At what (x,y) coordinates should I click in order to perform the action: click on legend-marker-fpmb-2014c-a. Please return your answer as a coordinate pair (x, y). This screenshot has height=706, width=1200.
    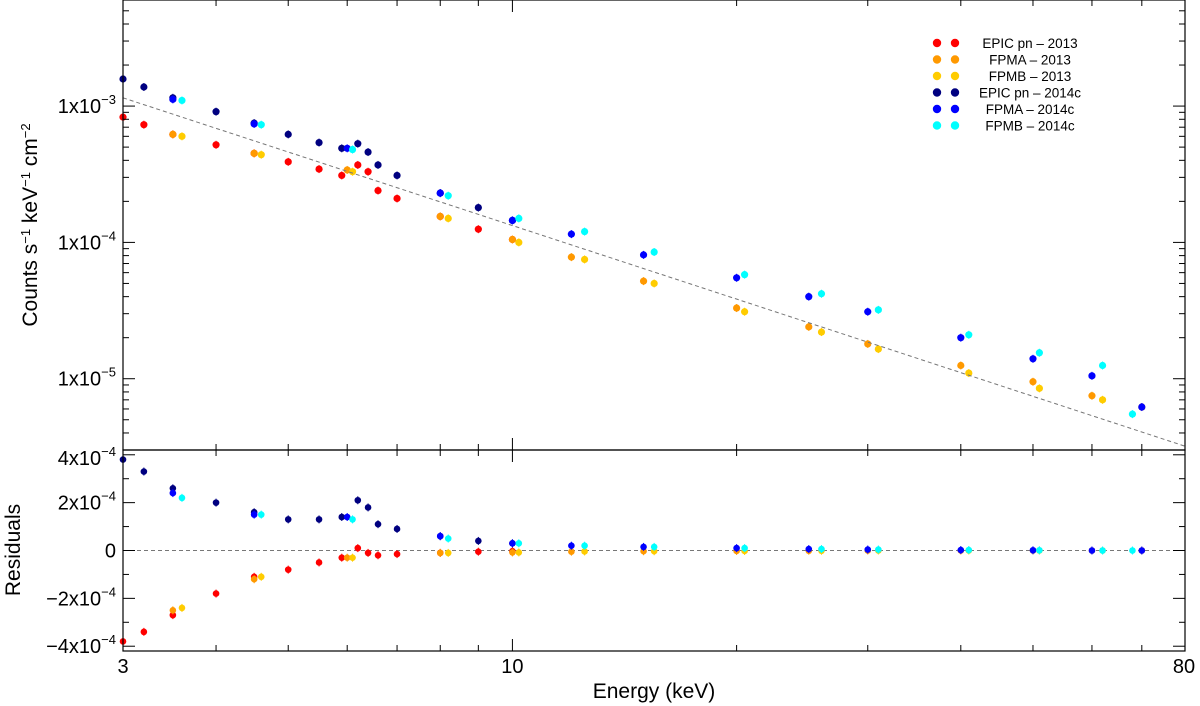
    Looking at the image, I should click on (937, 125).